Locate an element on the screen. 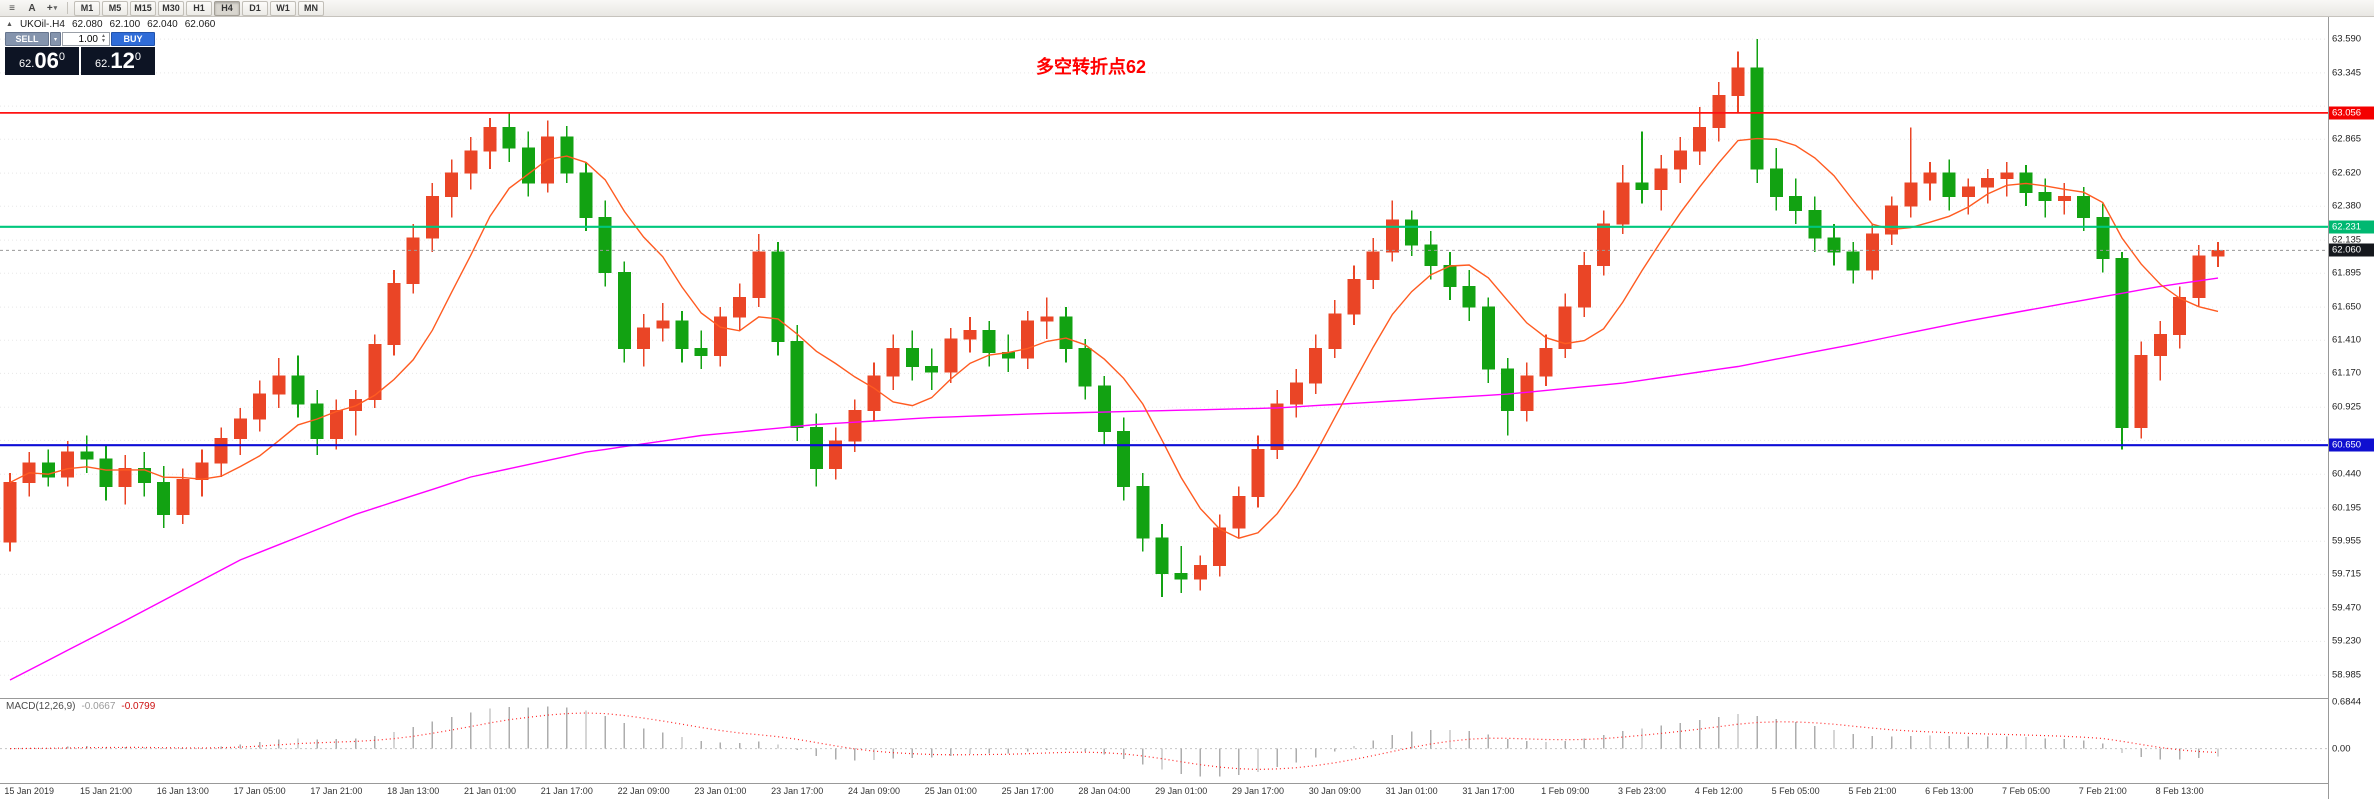  sell-price-display: 62. 06 0 is located at coordinates (42, 61).